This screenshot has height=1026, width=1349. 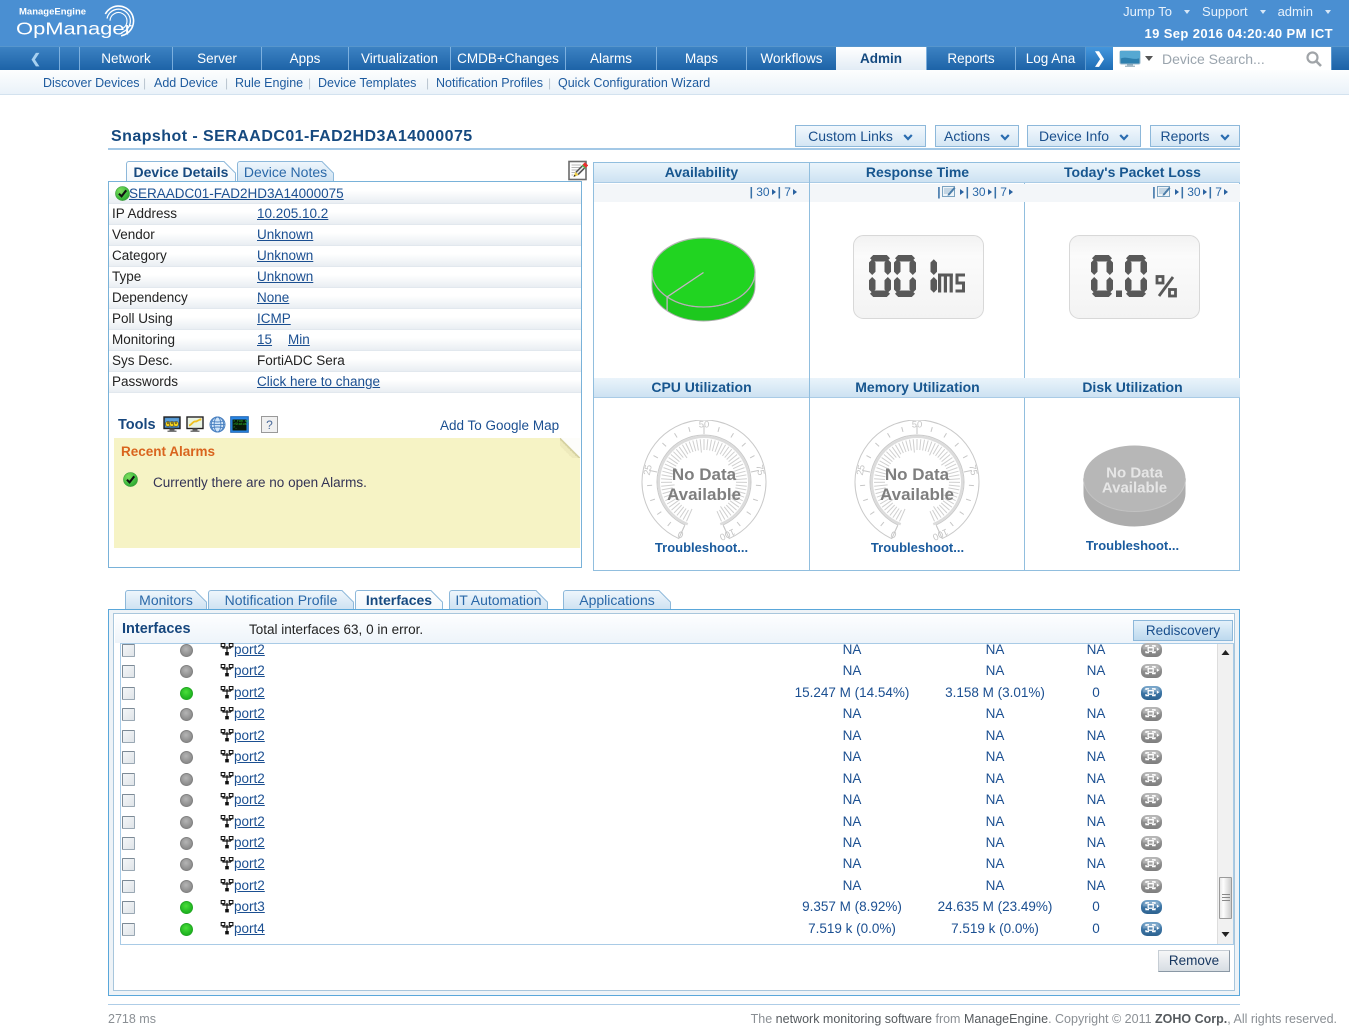 What do you see at coordinates (241, 424) in the screenshot?
I see `svg-text: >status ok` at bounding box center [241, 424].